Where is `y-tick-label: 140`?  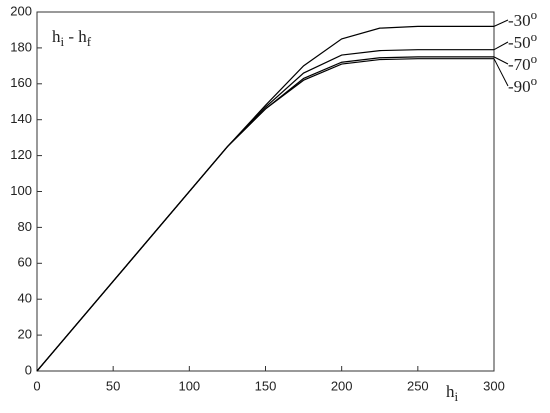
y-tick-label: 140 is located at coordinates (21, 118).